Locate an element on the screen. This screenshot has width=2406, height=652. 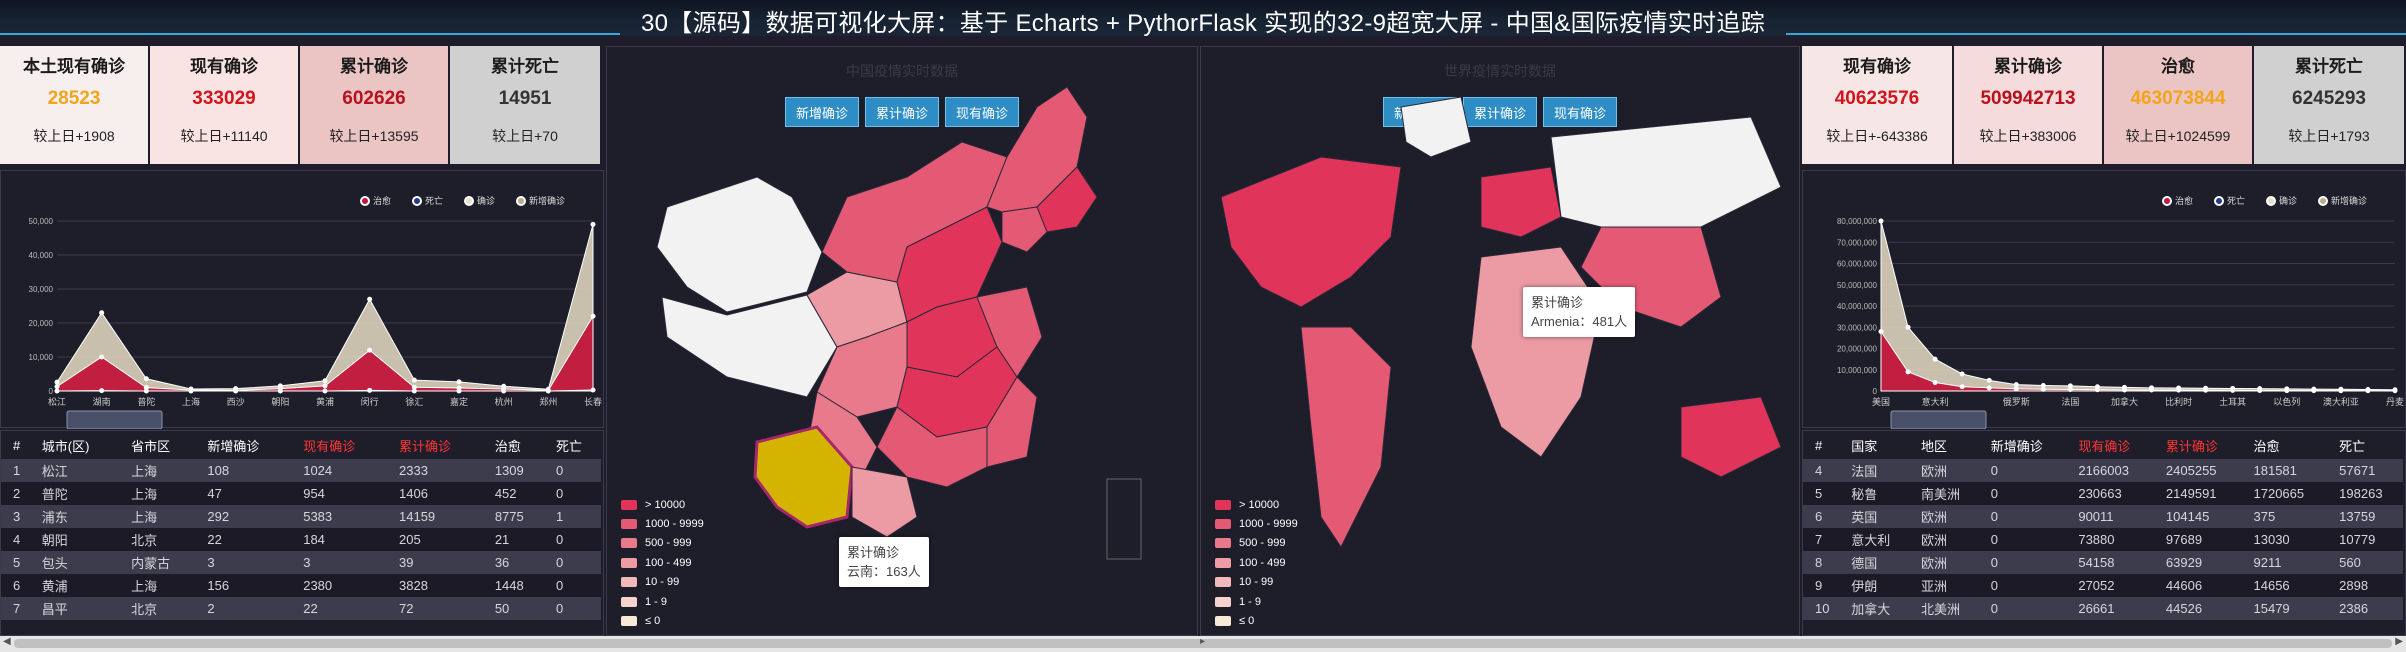
map-region-jiangsu is located at coordinates (1009, 332).